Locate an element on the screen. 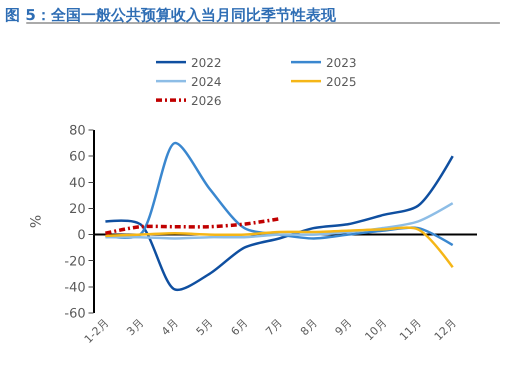 Image resolution: width=512 pixels, height=383 pixels. x-tick-label: 11月 is located at coordinates (410, 330).